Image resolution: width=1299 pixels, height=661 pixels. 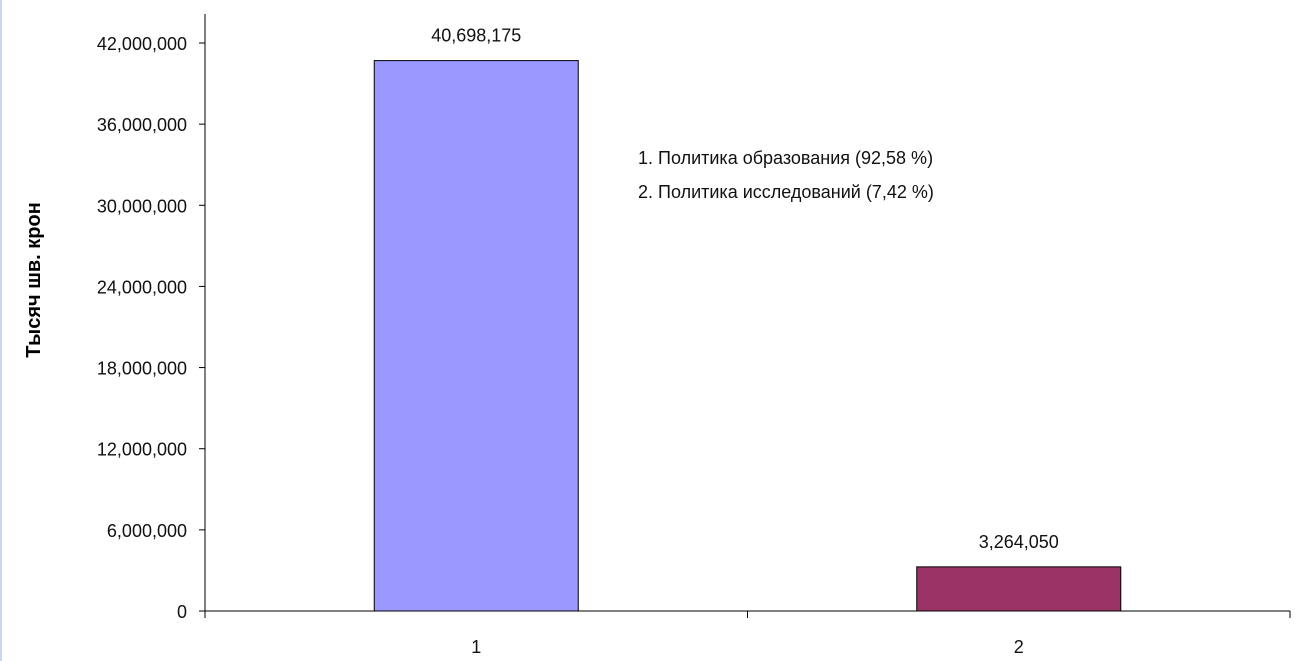 What do you see at coordinates (476, 647) in the screenshot?
I see `x-tick-label: 1` at bounding box center [476, 647].